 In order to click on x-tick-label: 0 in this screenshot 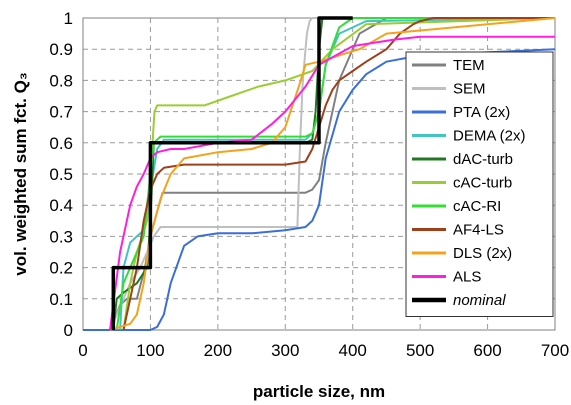, I will do `click(82, 350)`.